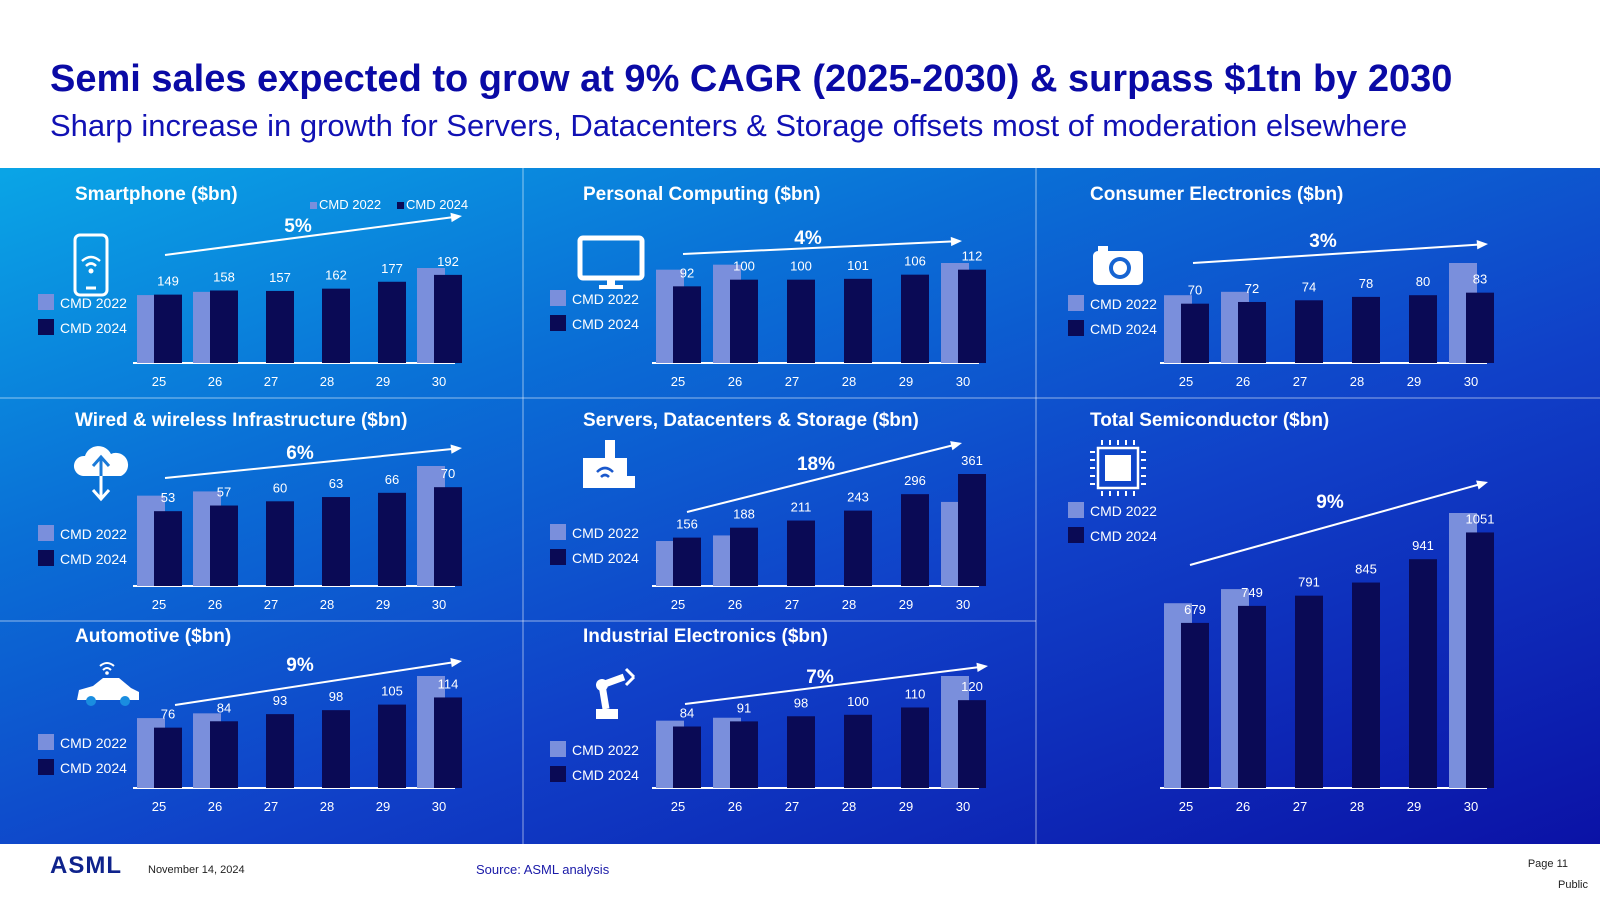  I want to click on cagr-label: 3%, so click(1323, 241).